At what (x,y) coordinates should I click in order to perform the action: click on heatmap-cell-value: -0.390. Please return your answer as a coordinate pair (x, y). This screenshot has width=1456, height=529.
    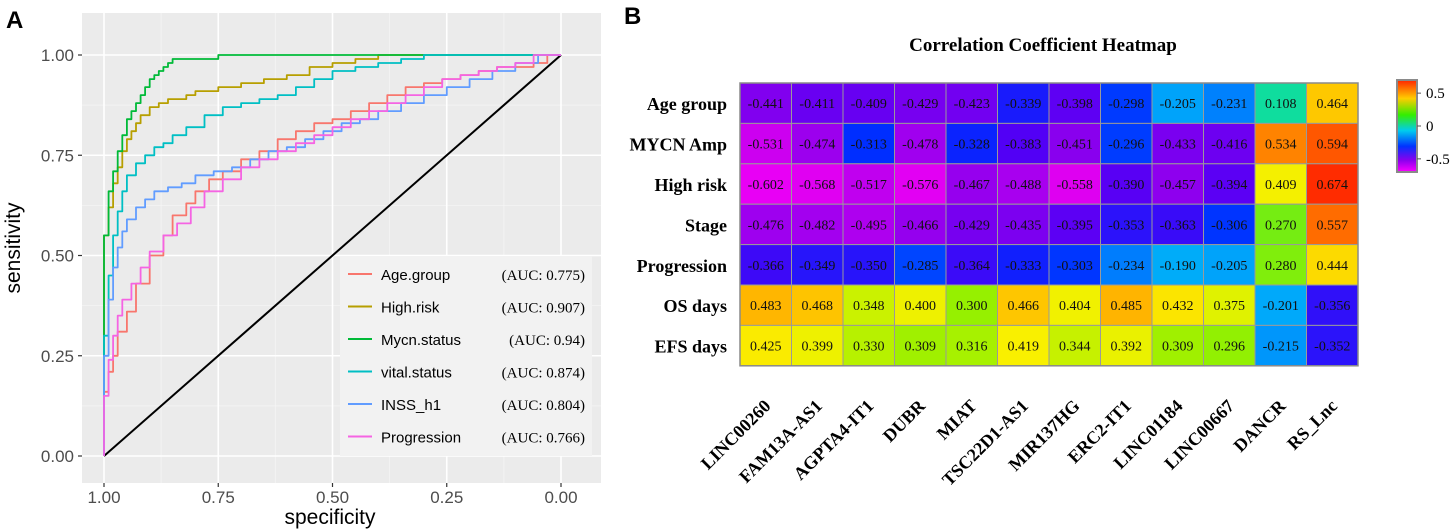
    Looking at the image, I should click on (1126, 185).